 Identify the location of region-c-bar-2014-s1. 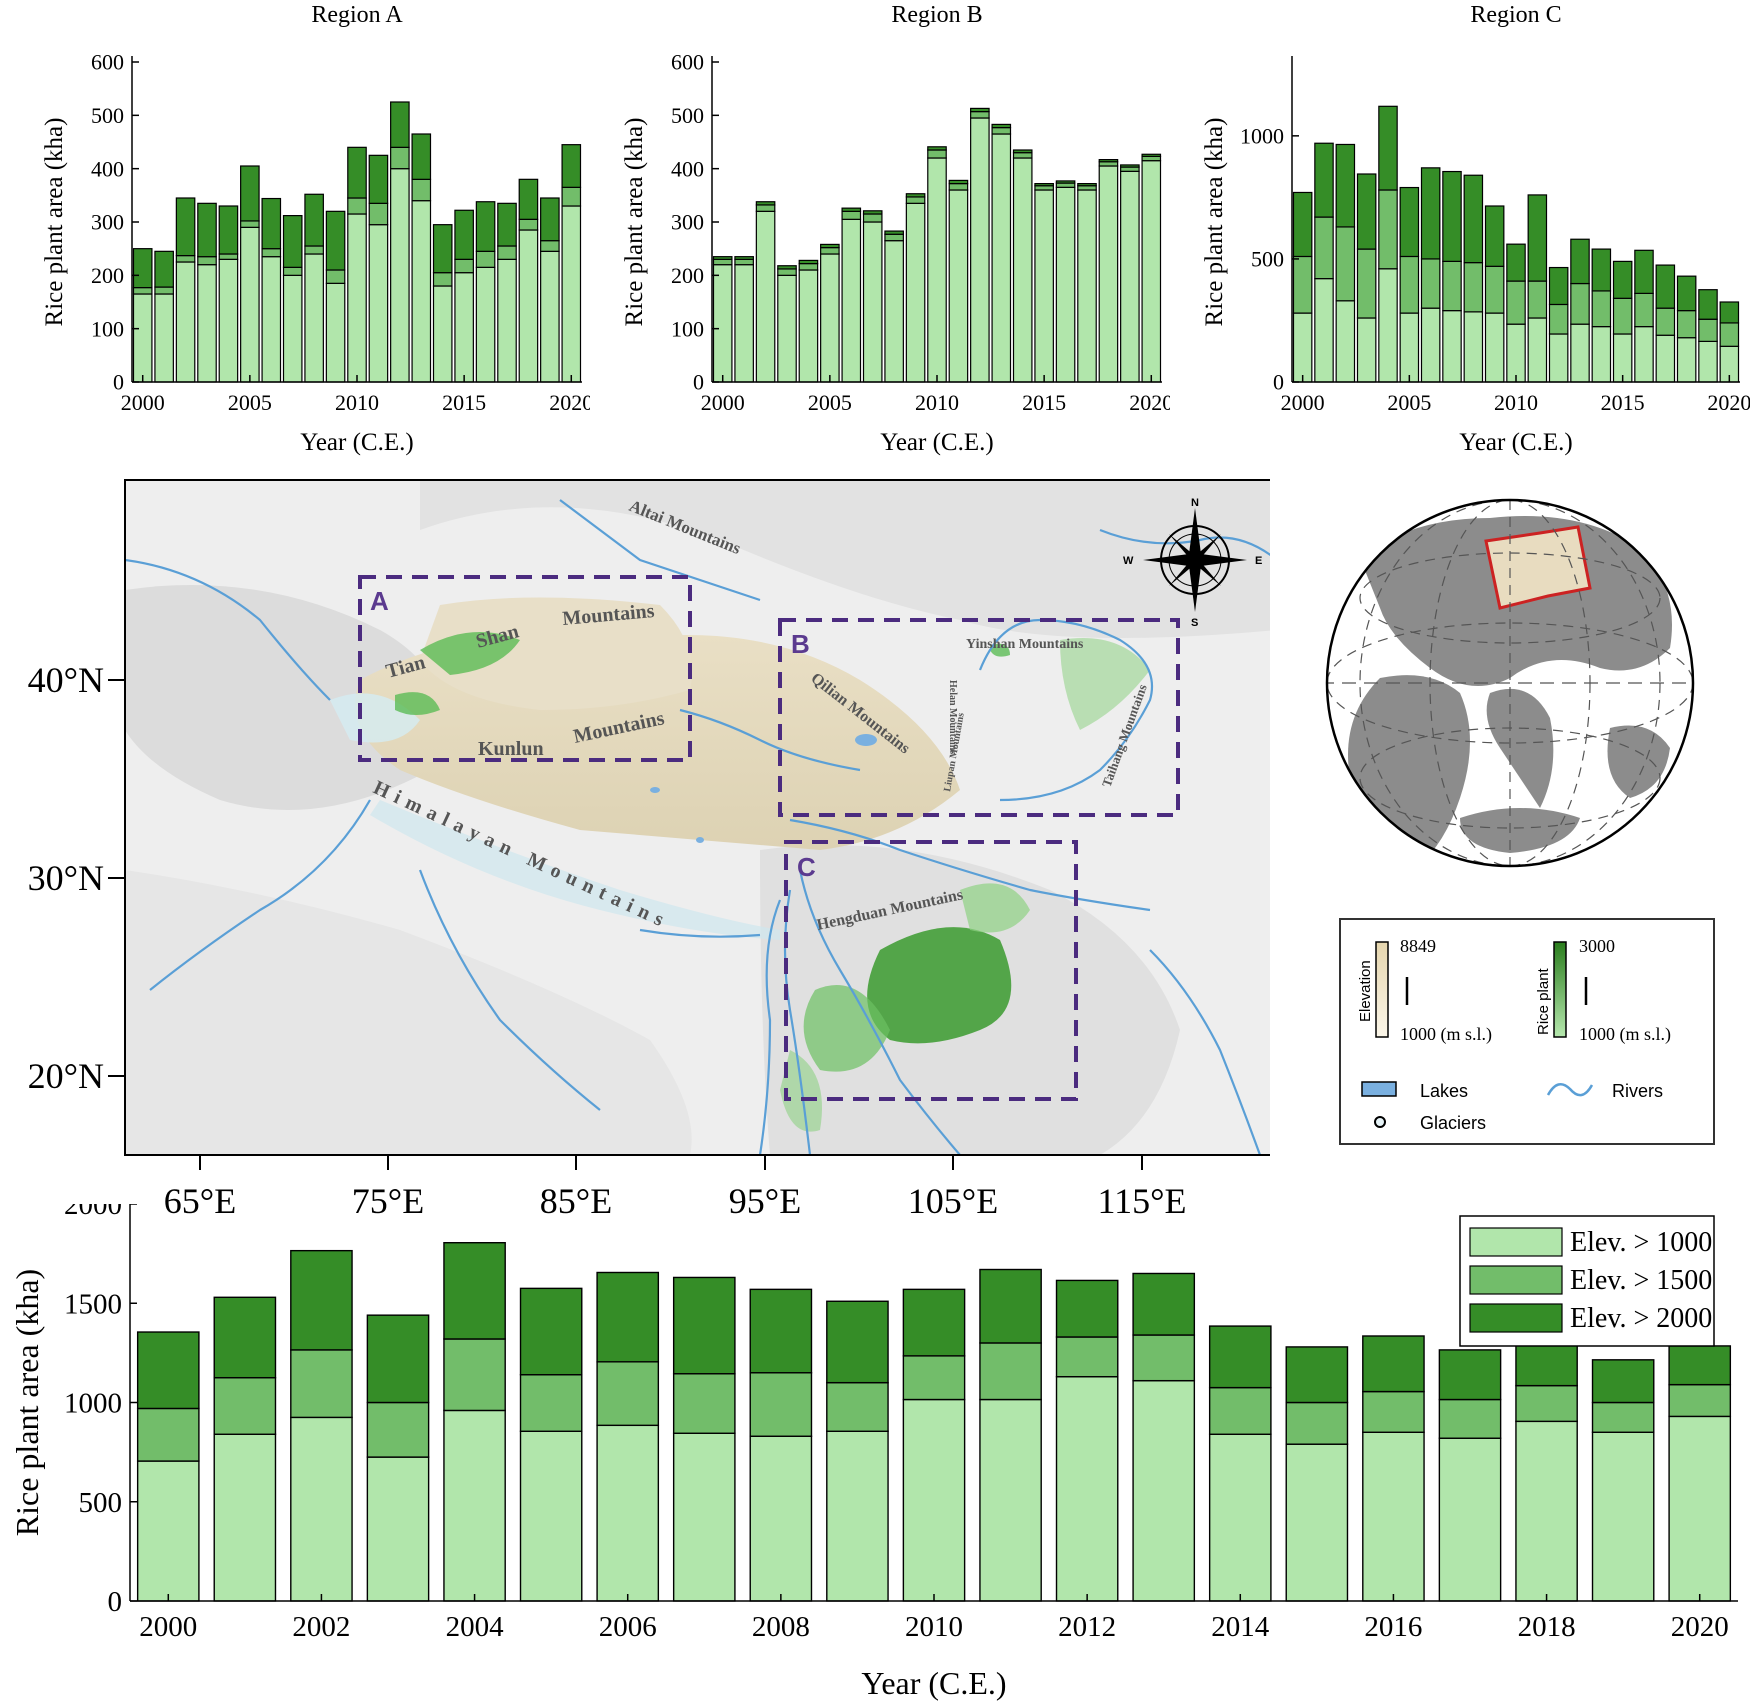
(1601, 354).